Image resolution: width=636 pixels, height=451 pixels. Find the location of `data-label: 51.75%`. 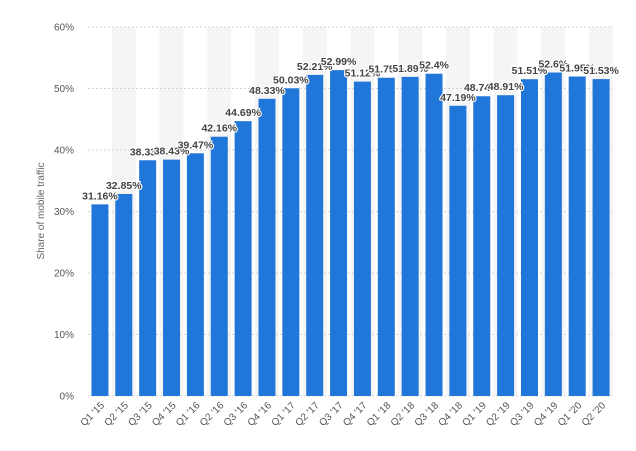

data-label: 51.75% is located at coordinates (386, 70).